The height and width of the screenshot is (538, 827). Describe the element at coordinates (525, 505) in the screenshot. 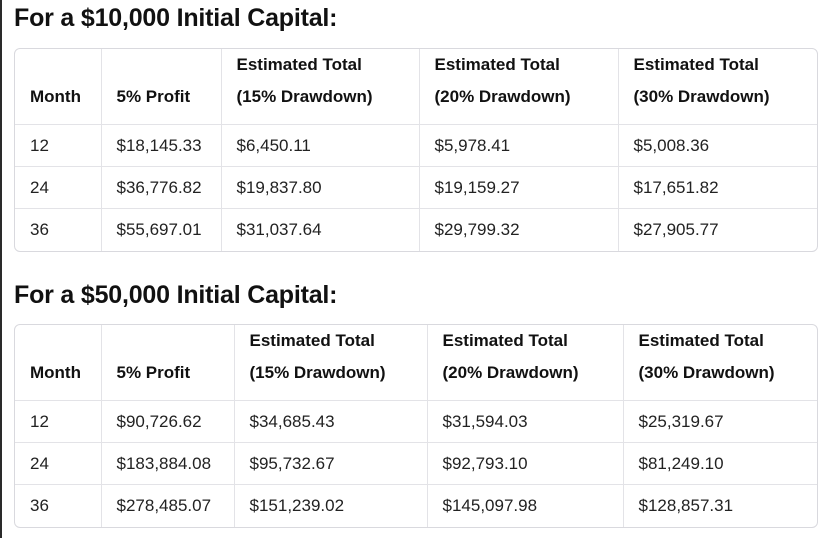

I see `cell-20pct: $145,097.98` at that location.